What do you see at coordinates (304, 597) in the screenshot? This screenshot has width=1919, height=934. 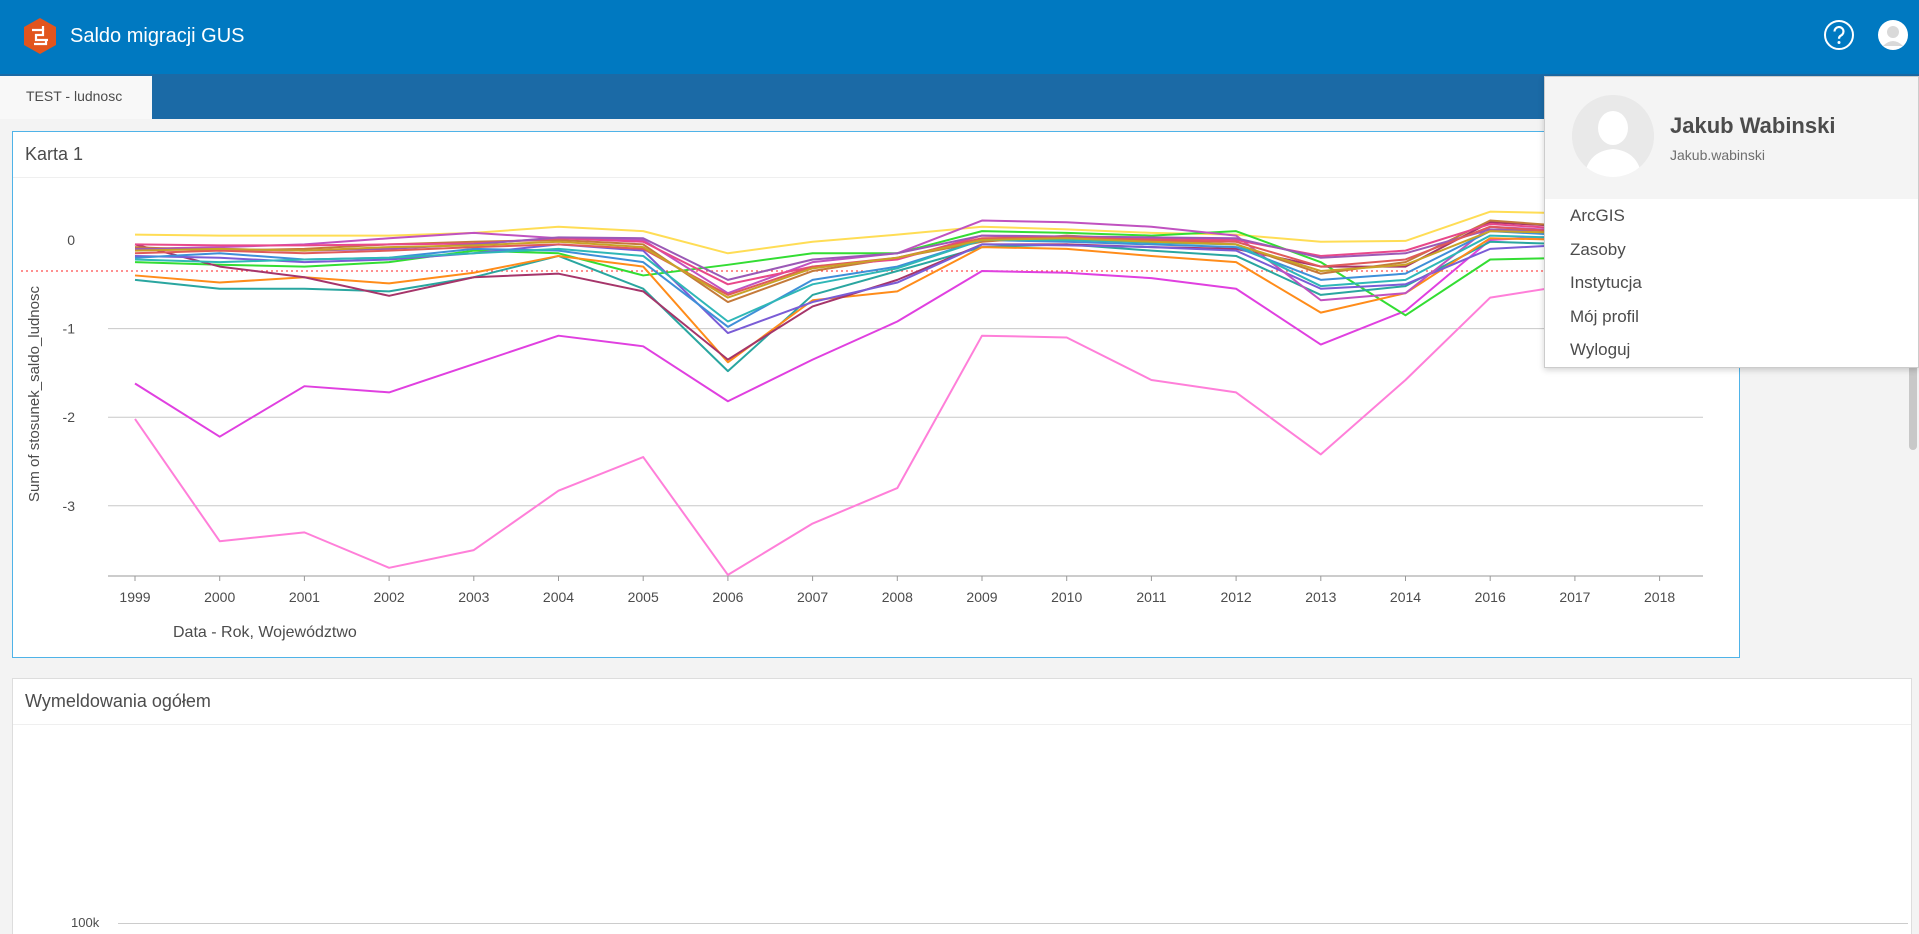 I see `x-tick-label: 2001` at bounding box center [304, 597].